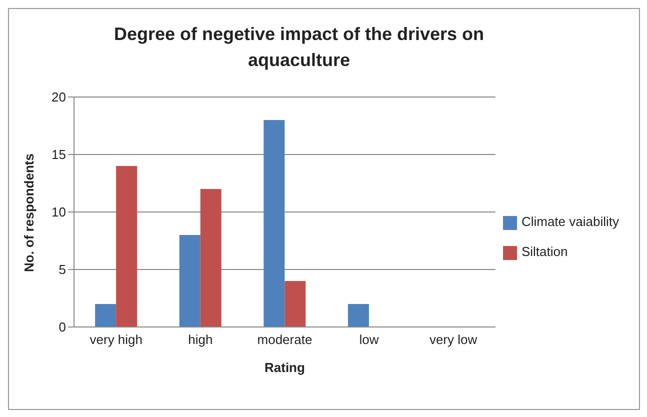  Describe the element at coordinates (59, 212) in the screenshot. I see `y-tick-label: 10` at that location.